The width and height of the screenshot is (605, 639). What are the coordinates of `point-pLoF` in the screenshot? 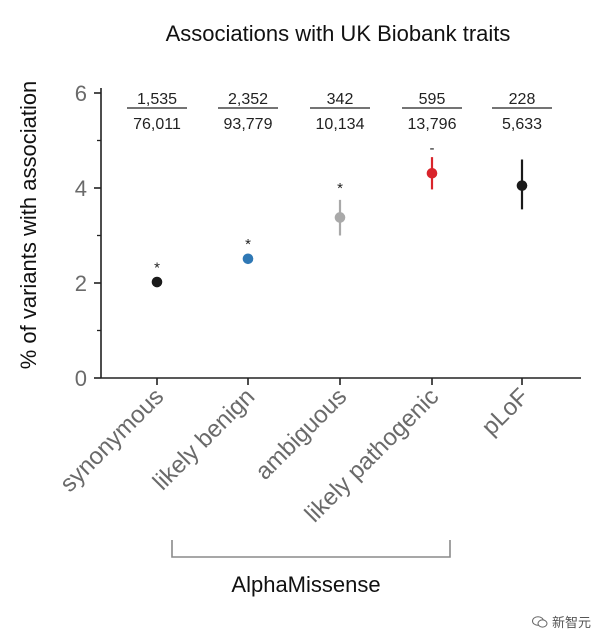 It's located at (522, 185).